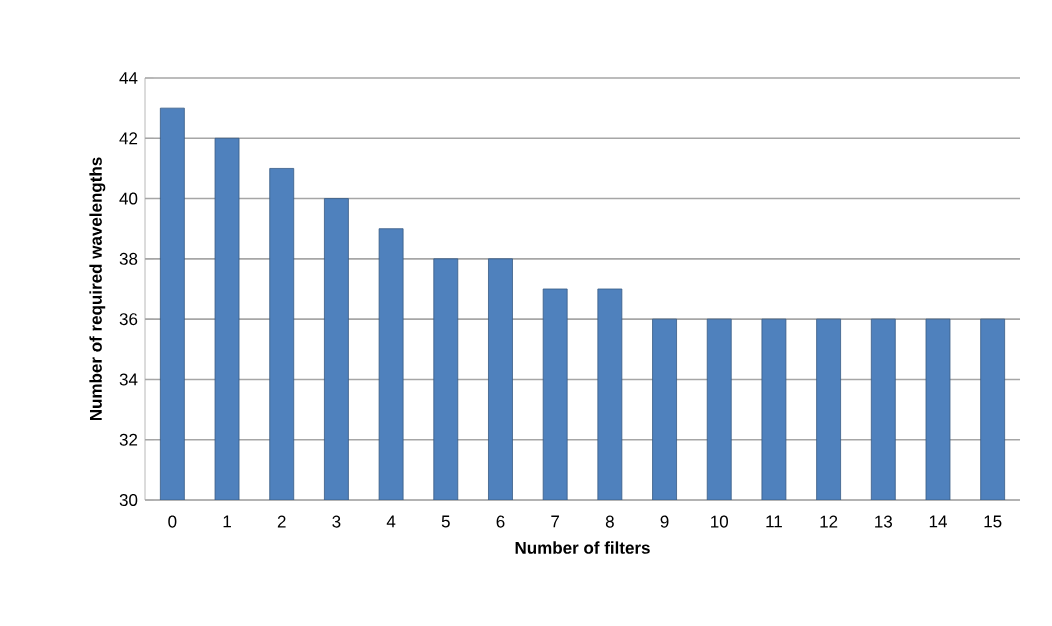 This screenshot has width=1052, height=626. I want to click on x-tick-label: 4, so click(391, 521).